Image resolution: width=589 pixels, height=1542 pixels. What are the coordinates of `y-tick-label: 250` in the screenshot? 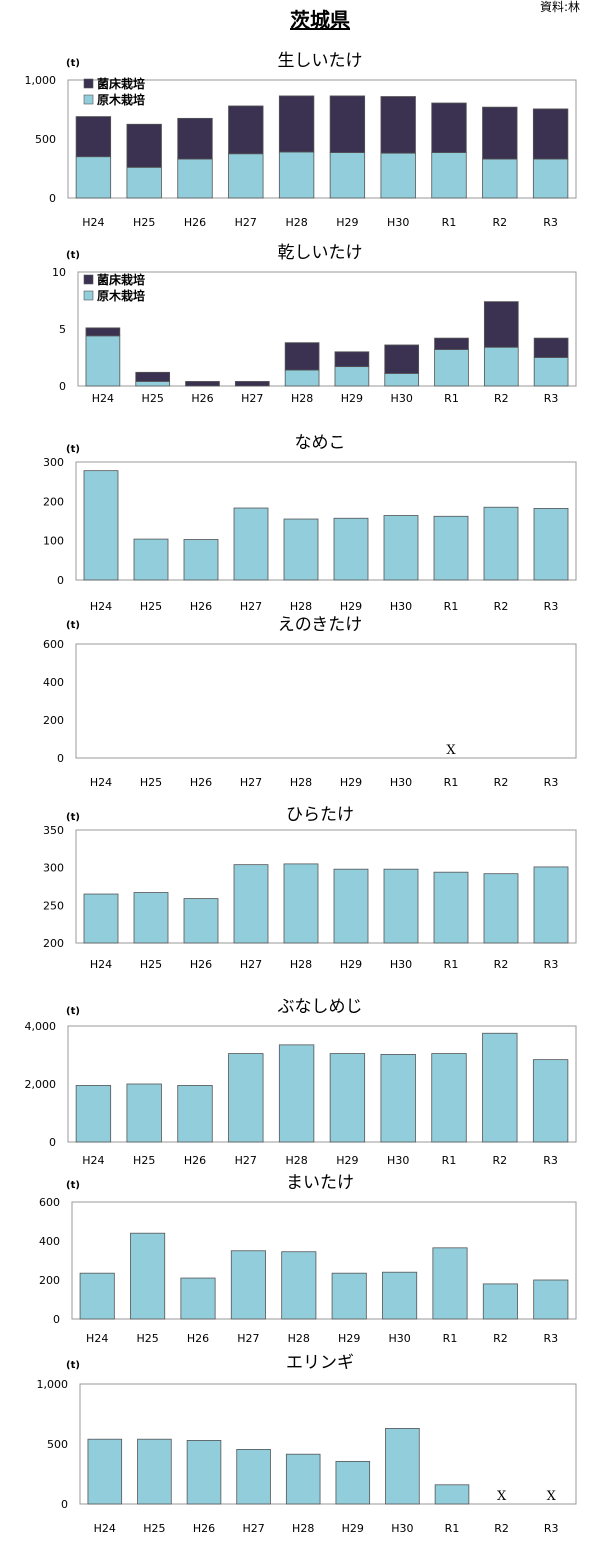 It's located at (53, 905).